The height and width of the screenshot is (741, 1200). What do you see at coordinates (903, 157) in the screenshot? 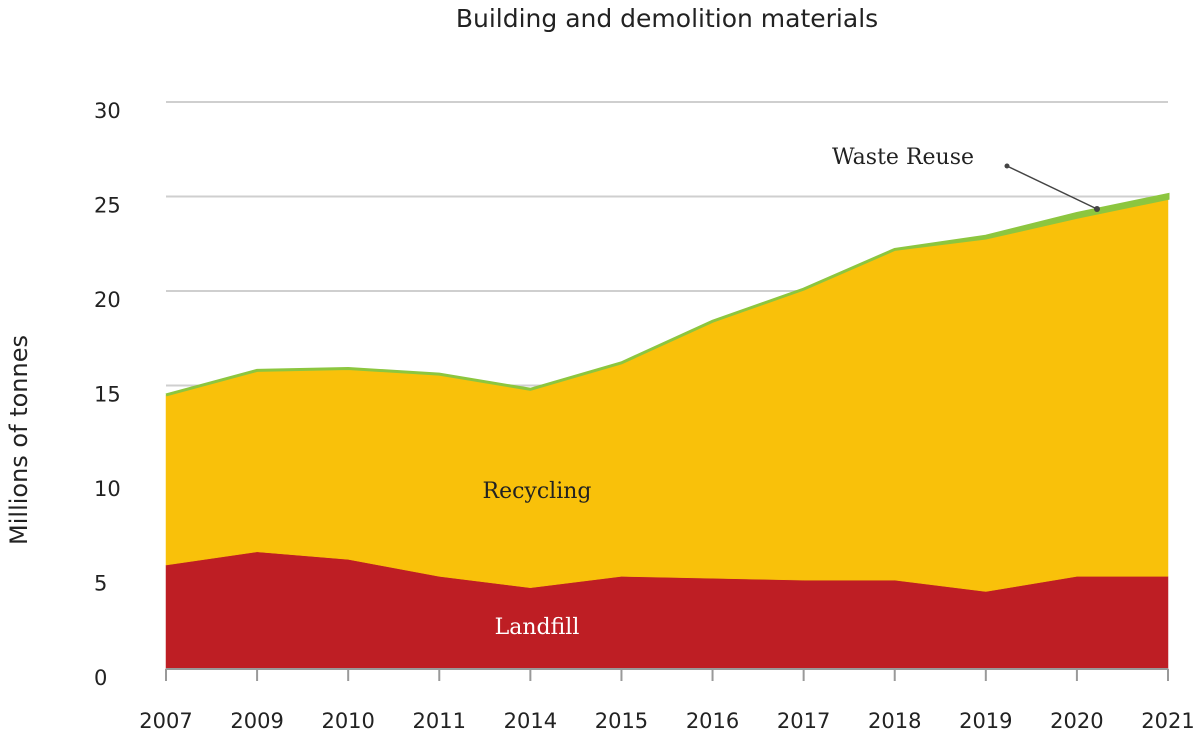
I see `series-label: Waste Reuse` at bounding box center [903, 157].